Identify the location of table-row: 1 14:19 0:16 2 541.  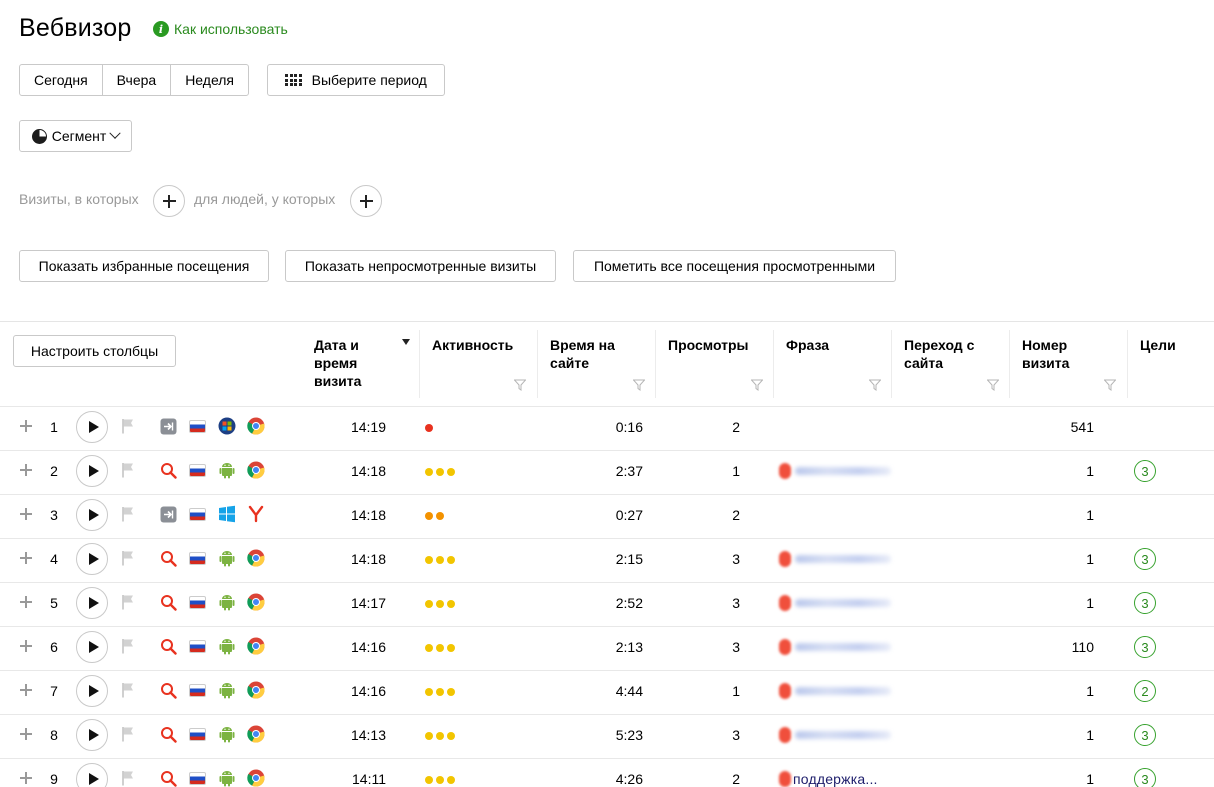
(607, 428).